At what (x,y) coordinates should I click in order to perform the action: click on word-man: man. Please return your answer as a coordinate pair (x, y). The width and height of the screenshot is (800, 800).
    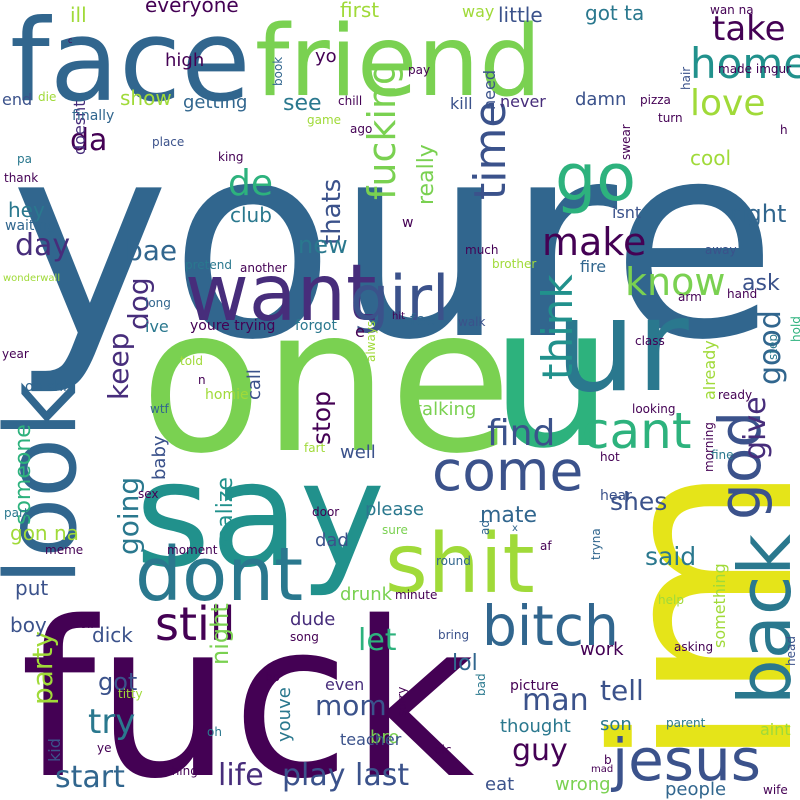
    Looking at the image, I should click on (555, 700).